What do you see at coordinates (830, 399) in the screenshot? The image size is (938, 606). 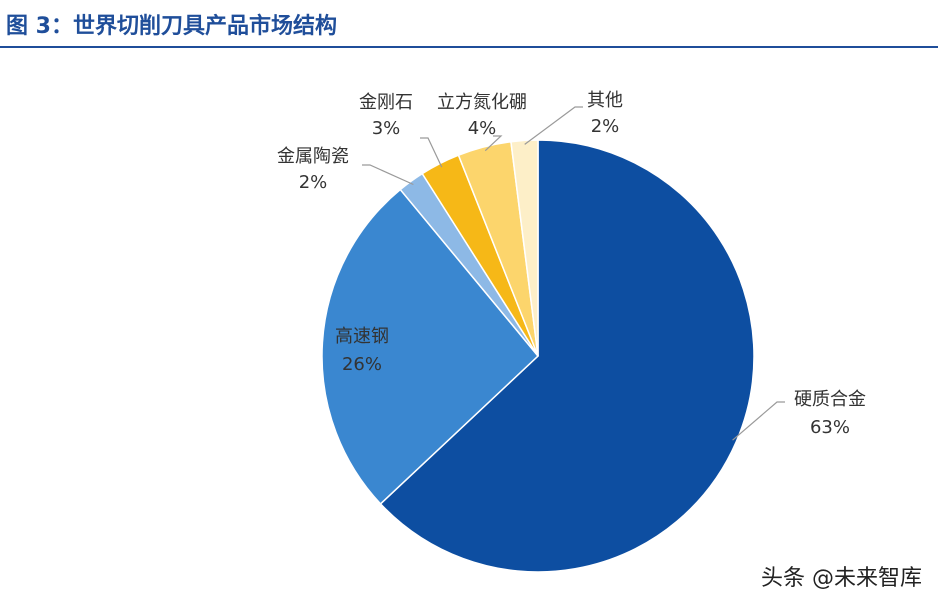 I see `slice-name-label: 硬质合金` at bounding box center [830, 399].